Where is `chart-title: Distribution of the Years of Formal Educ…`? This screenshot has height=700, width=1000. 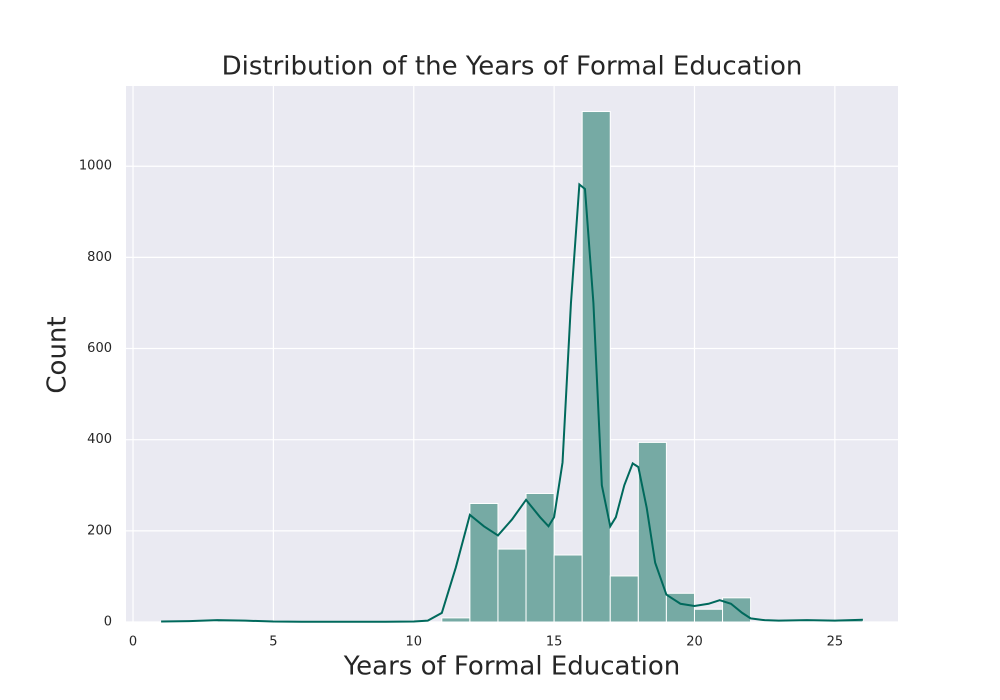 chart-title: Distribution of the Years of Formal Educ… is located at coordinates (512, 67).